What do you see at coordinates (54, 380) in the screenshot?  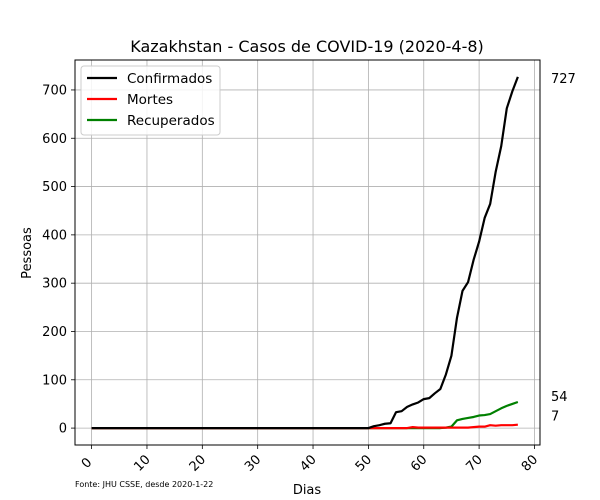 I see `y-tick-label: 100` at bounding box center [54, 380].